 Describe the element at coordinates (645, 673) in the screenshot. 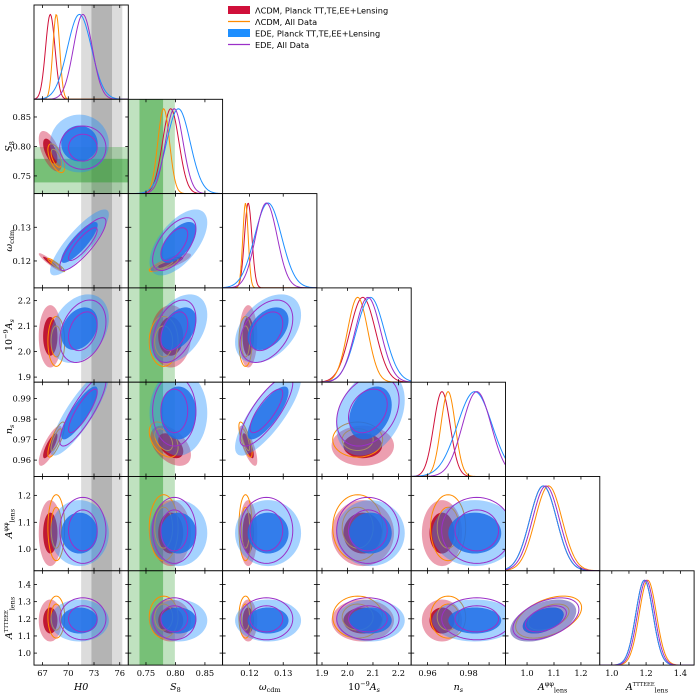

I see `x-tick-label-ATTTEEE: 1.2` at that location.